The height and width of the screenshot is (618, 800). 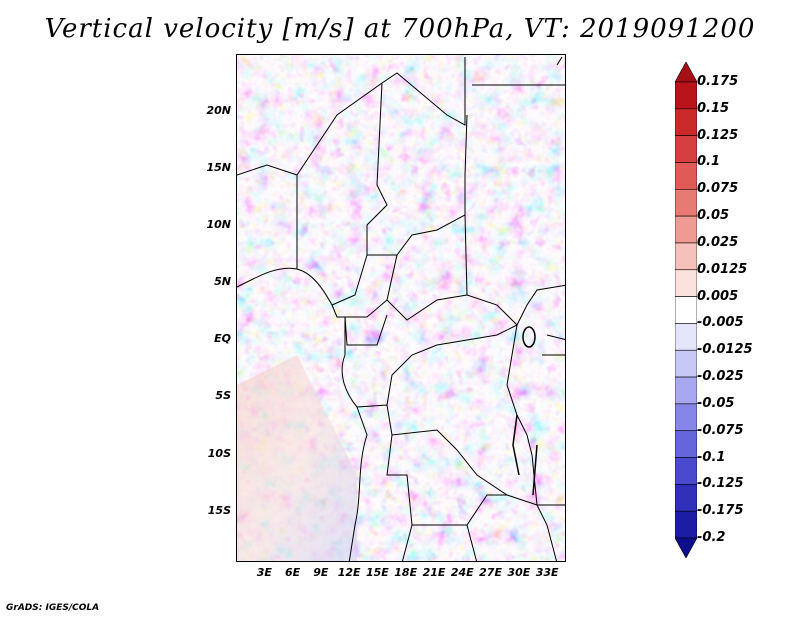 What do you see at coordinates (349, 572) in the screenshot?
I see `lon-tick-label: 12E` at bounding box center [349, 572].